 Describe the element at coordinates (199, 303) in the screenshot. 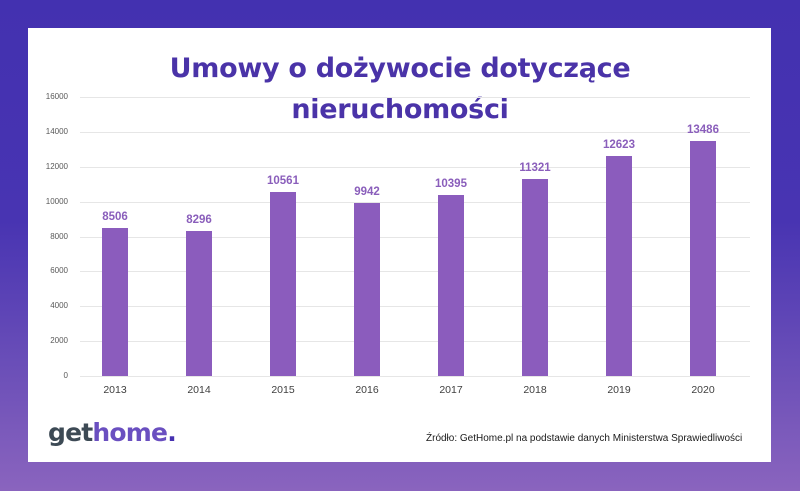

I see `bar-2014` at that location.